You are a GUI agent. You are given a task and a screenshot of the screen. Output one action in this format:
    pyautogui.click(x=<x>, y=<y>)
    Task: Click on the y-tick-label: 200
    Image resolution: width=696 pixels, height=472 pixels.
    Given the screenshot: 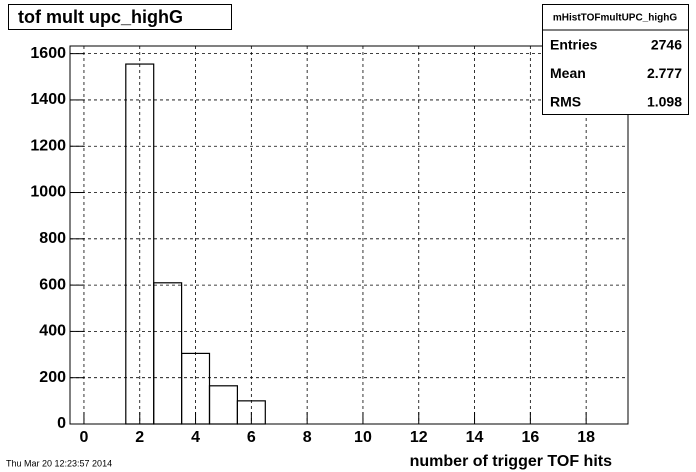 What is the action you would take?
    pyautogui.click(x=52, y=377)
    